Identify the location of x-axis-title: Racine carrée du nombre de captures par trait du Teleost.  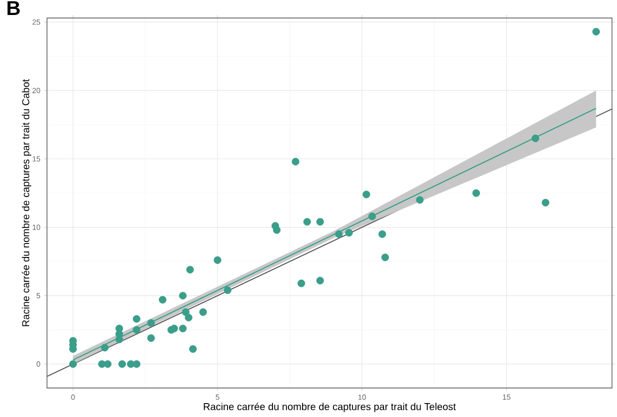
(330, 407).